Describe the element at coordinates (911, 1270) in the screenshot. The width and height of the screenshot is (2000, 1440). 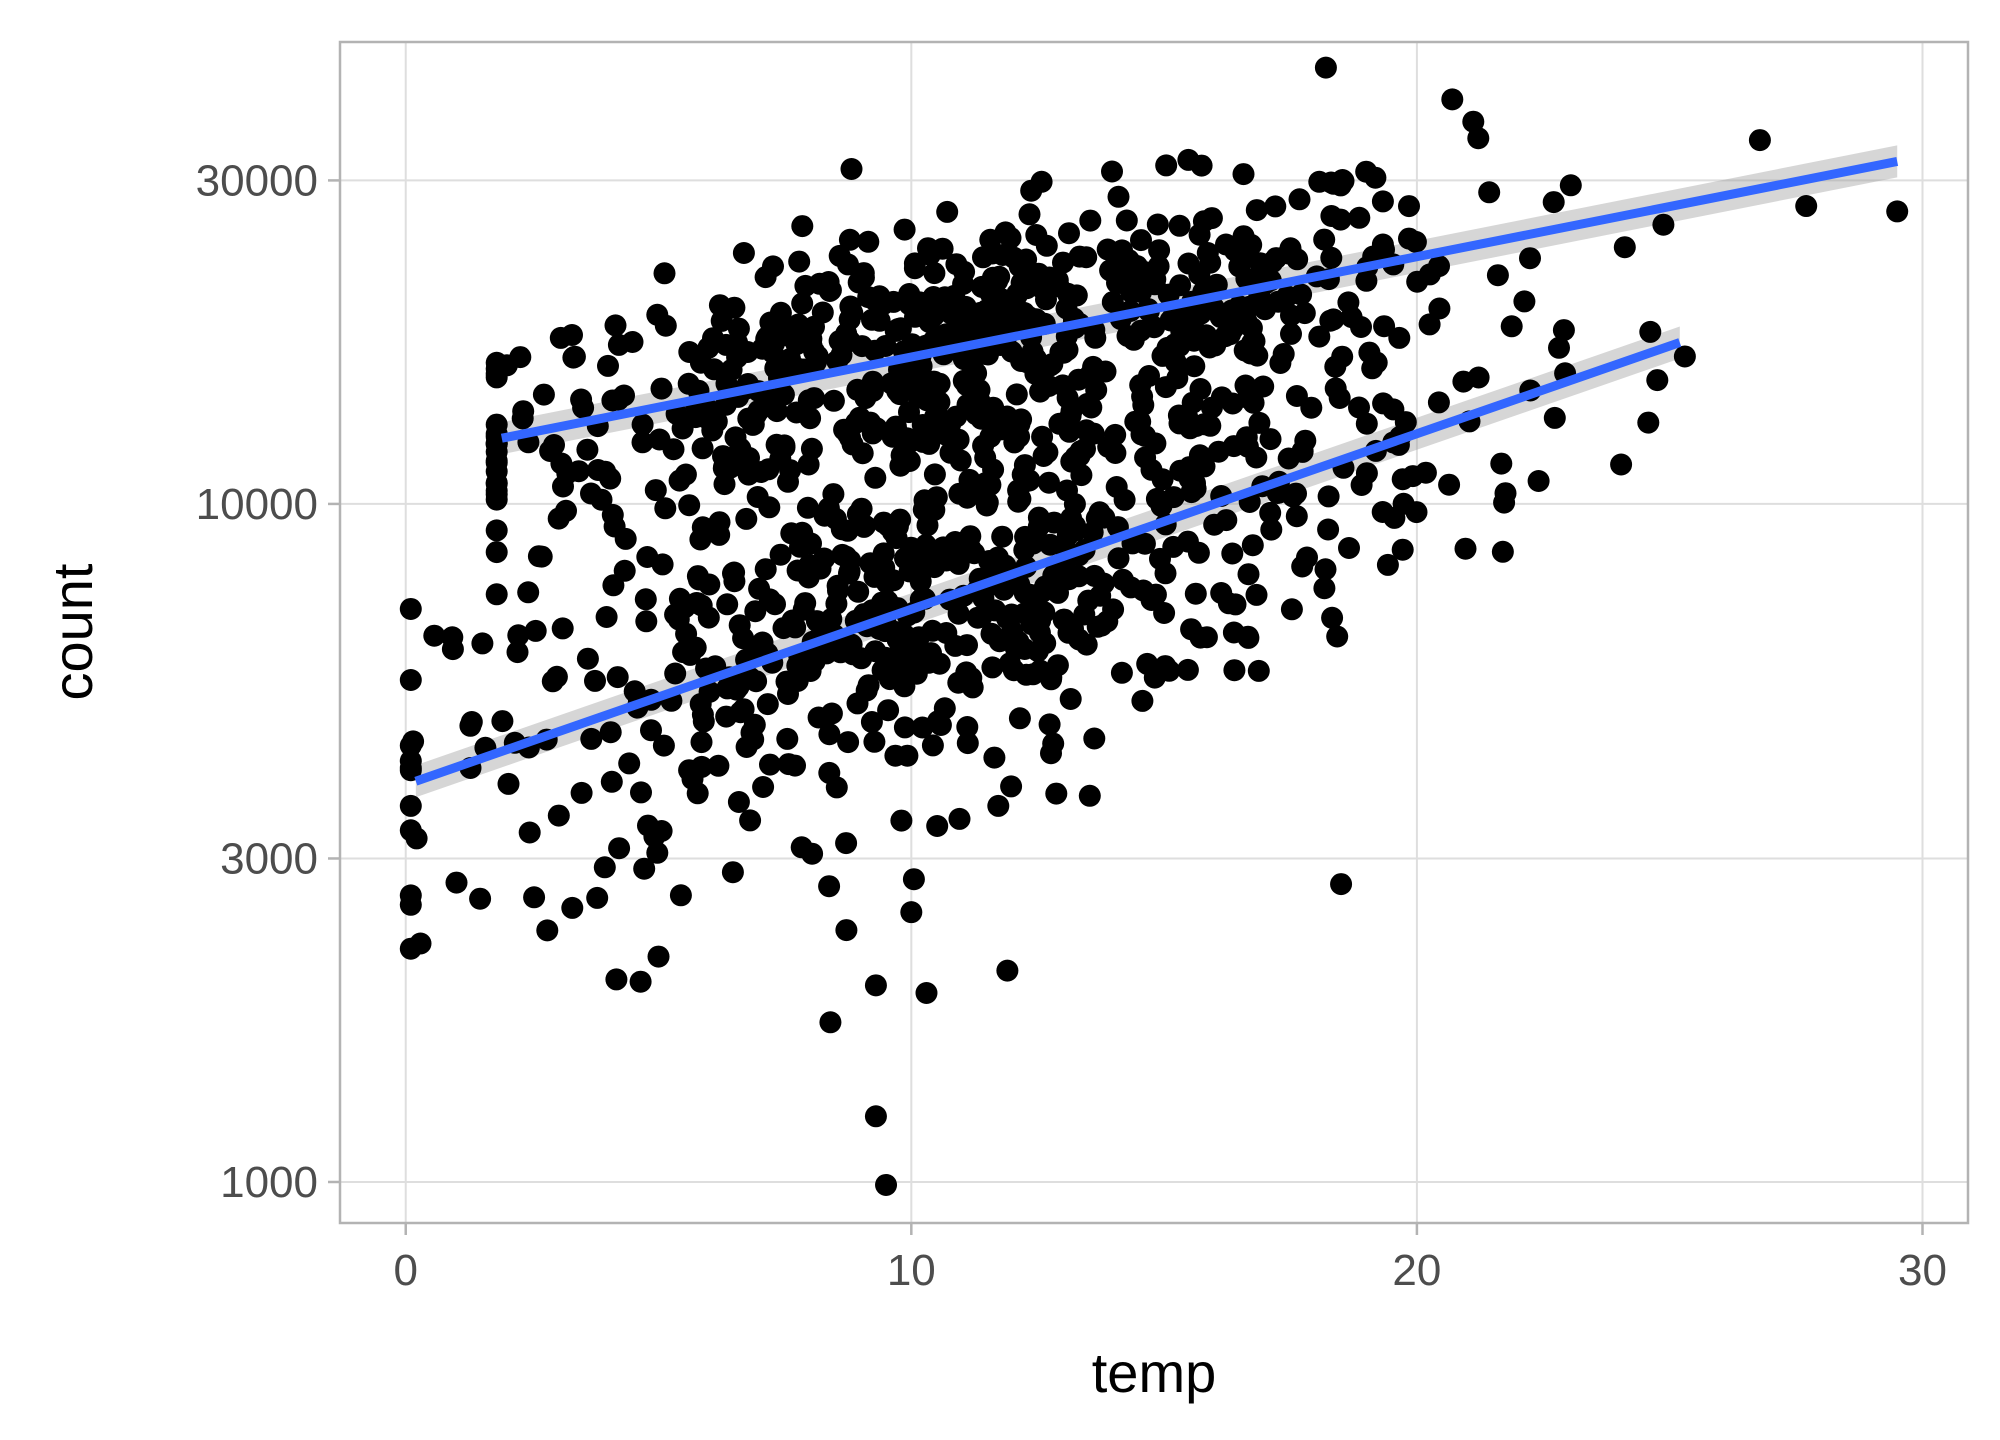
I see `x-tick-label: 10` at that location.